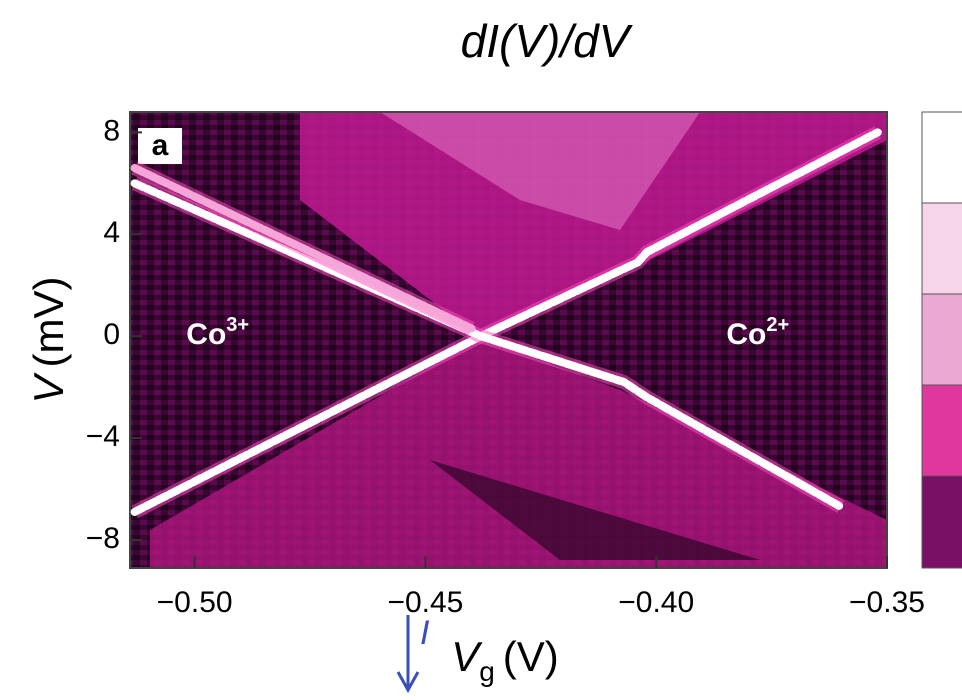 This screenshot has width=962, height=700. Describe the element at coordinates (777, 325) in the screenshot. I see `annotation-superscript: 2+` at that location.